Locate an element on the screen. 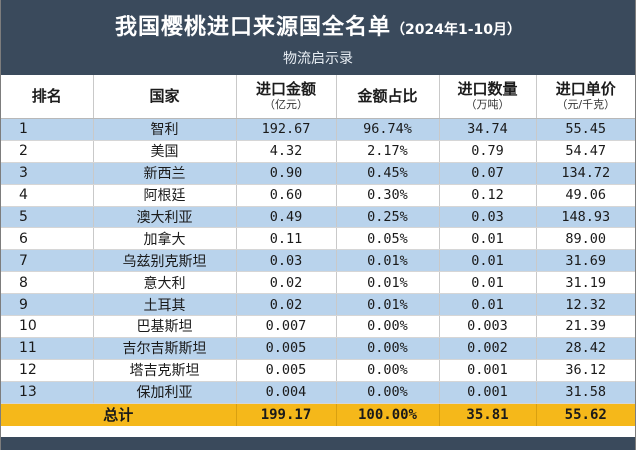  table-row: 9 土耳其 0.02 0.01% 0.01 12.32 is located at coordinates (318, 305).